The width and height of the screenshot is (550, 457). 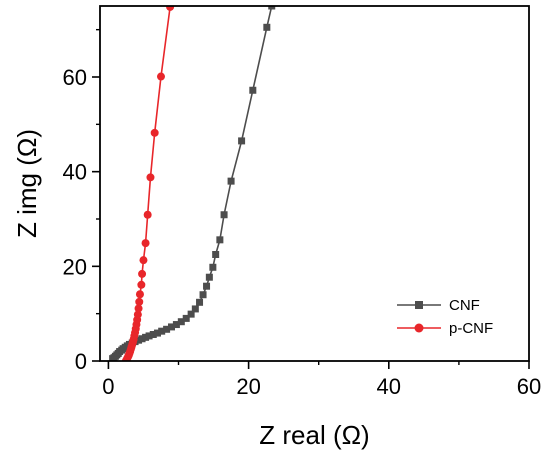 I want to click on legend: CNF p-CNF, so click(x=445, y=317).